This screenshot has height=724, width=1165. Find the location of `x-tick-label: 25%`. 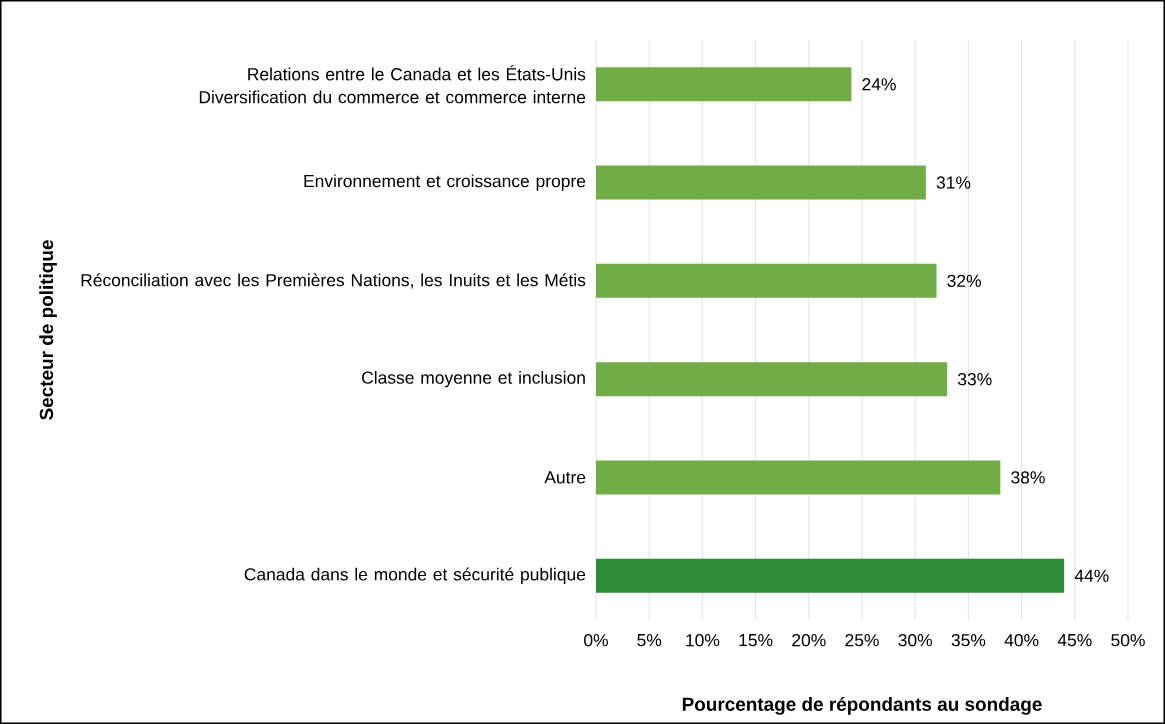

x-tick-label: 25% is located at coordinates (862, 640).